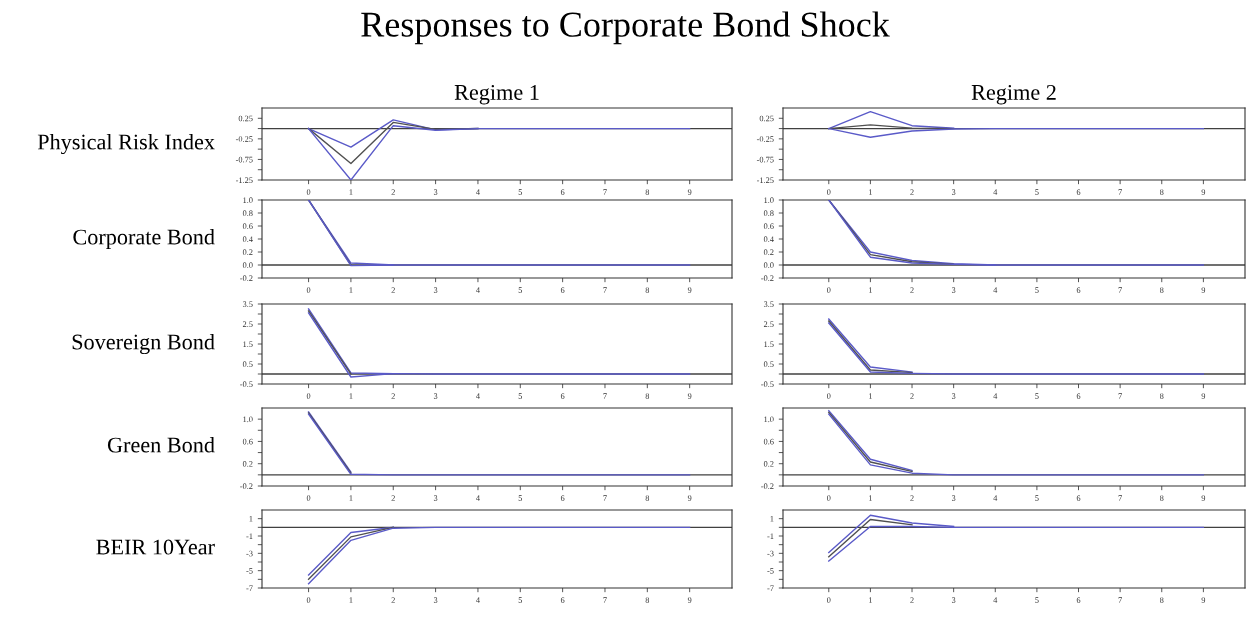  Describe the element at coordinates (768, 324) in the screenshot. I see `y-tick-label: 2.5` at that location.